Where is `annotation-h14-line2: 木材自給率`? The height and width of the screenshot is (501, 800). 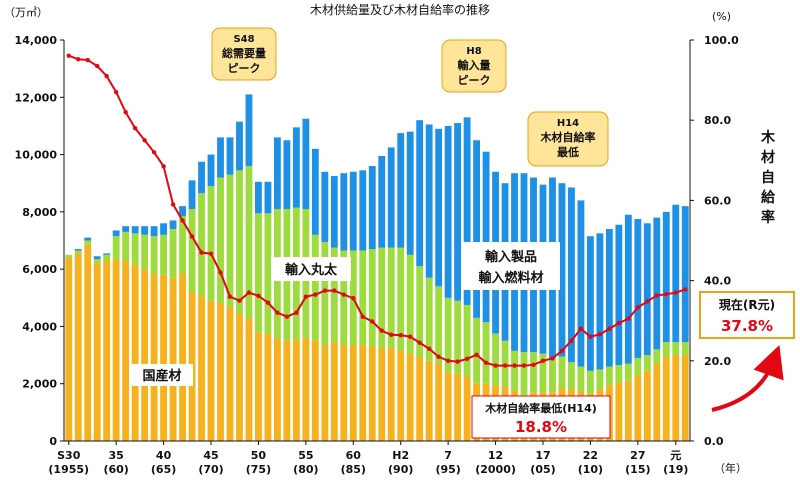
annotation-h14-line2: 木材自給率 is located at coordinates (568, 137).